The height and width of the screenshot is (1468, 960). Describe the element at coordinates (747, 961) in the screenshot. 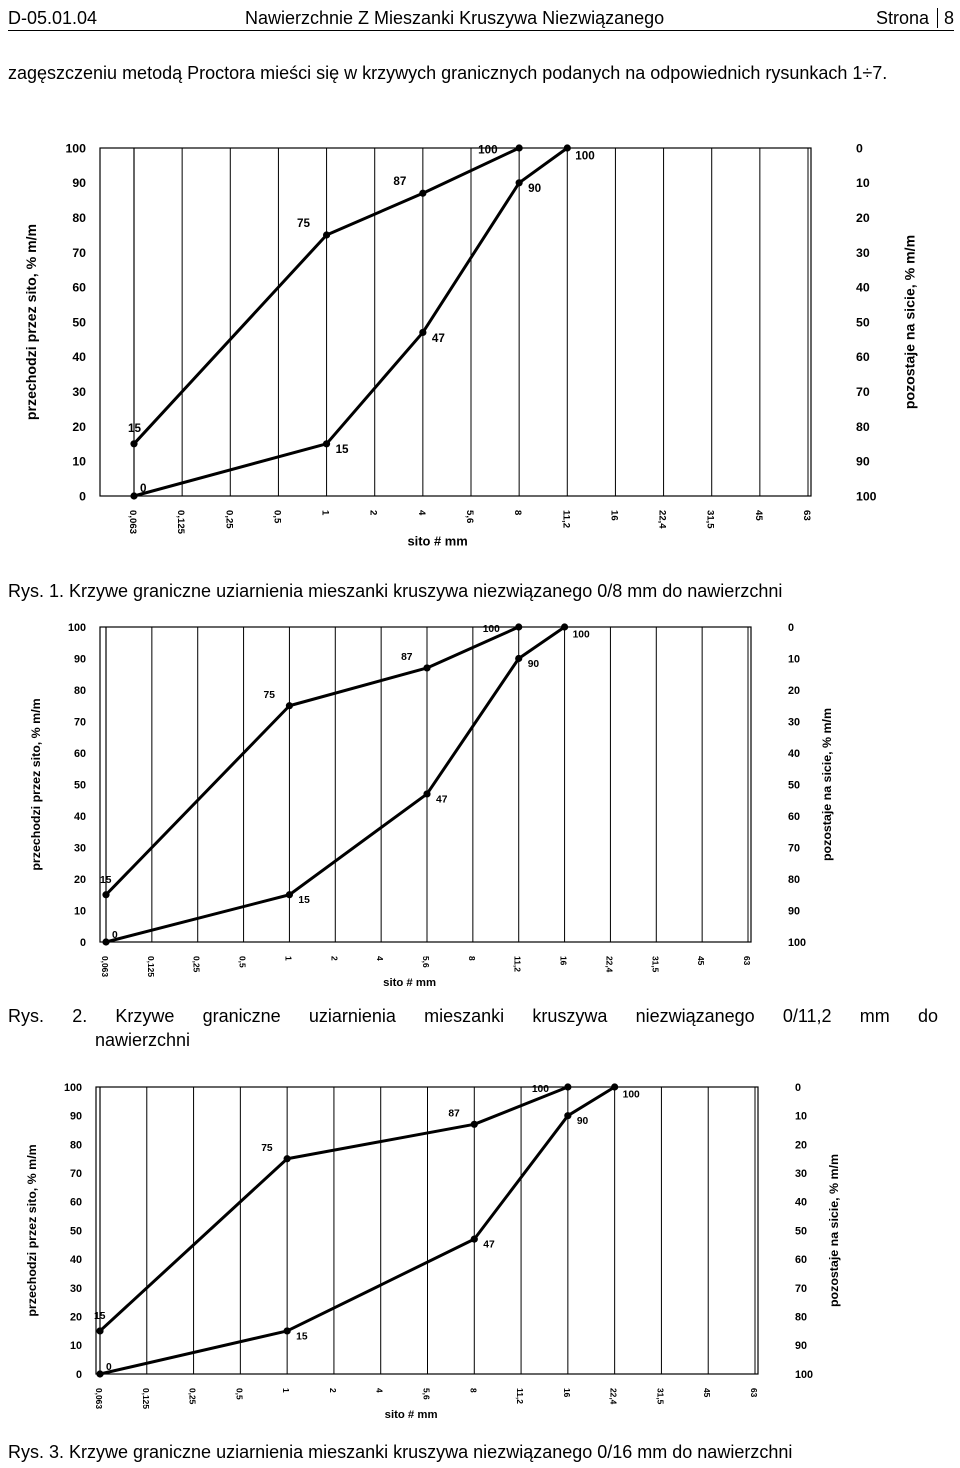

I see `x-tick-label: 63` at that location.